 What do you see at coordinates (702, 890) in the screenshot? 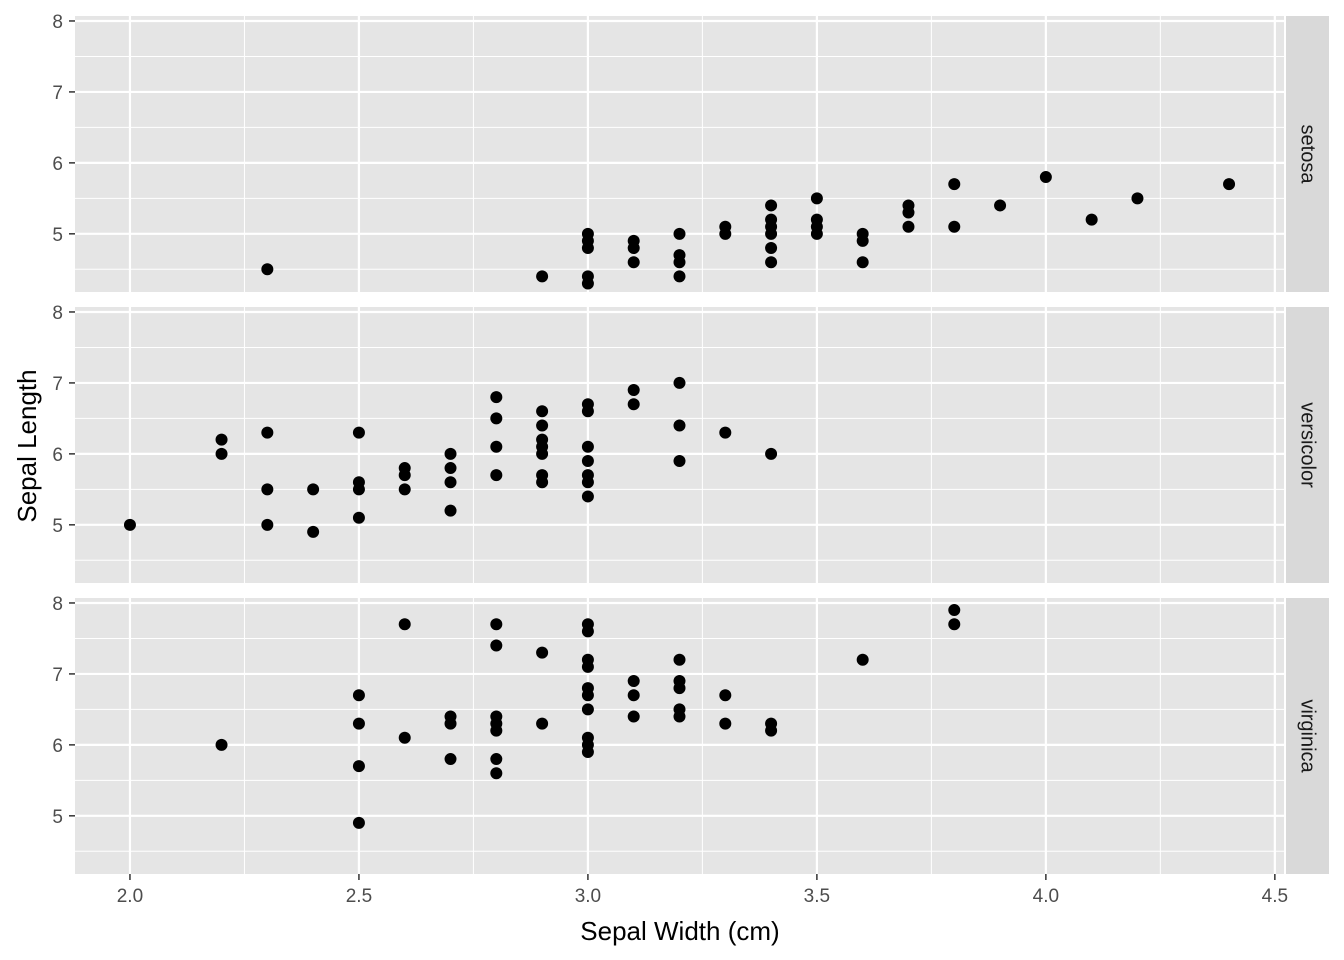
I see `x-axis: 2.0 2.5 3.0 3.5 4.0 4.5` at bounding box center [702, 890].